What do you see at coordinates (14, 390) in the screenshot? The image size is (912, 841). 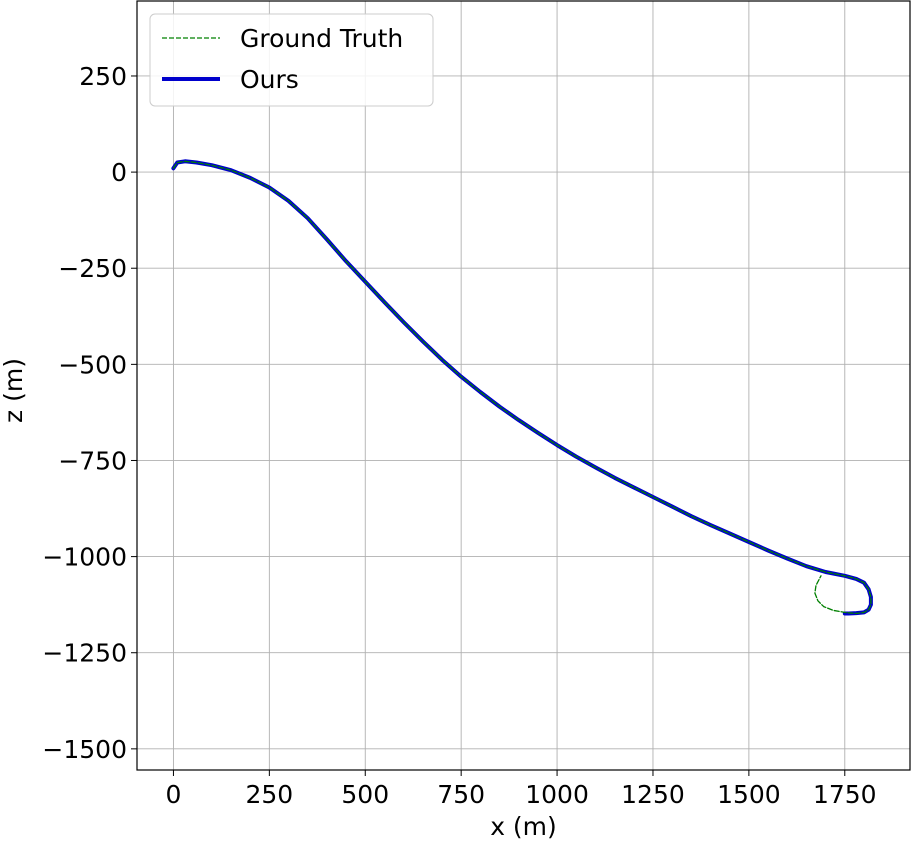 I see `y-axis-label: z (m)` at bounding box center [14, 390].